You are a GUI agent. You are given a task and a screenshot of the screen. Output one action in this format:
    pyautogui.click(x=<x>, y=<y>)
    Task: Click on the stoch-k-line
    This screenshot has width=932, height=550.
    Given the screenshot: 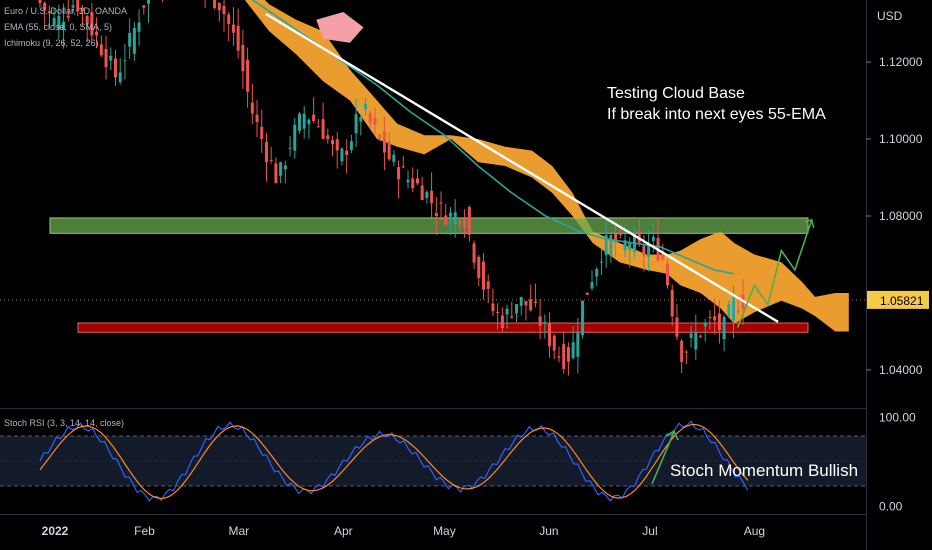 What is the action you would take?
    pyautogui.click(x=394, y=461)
    